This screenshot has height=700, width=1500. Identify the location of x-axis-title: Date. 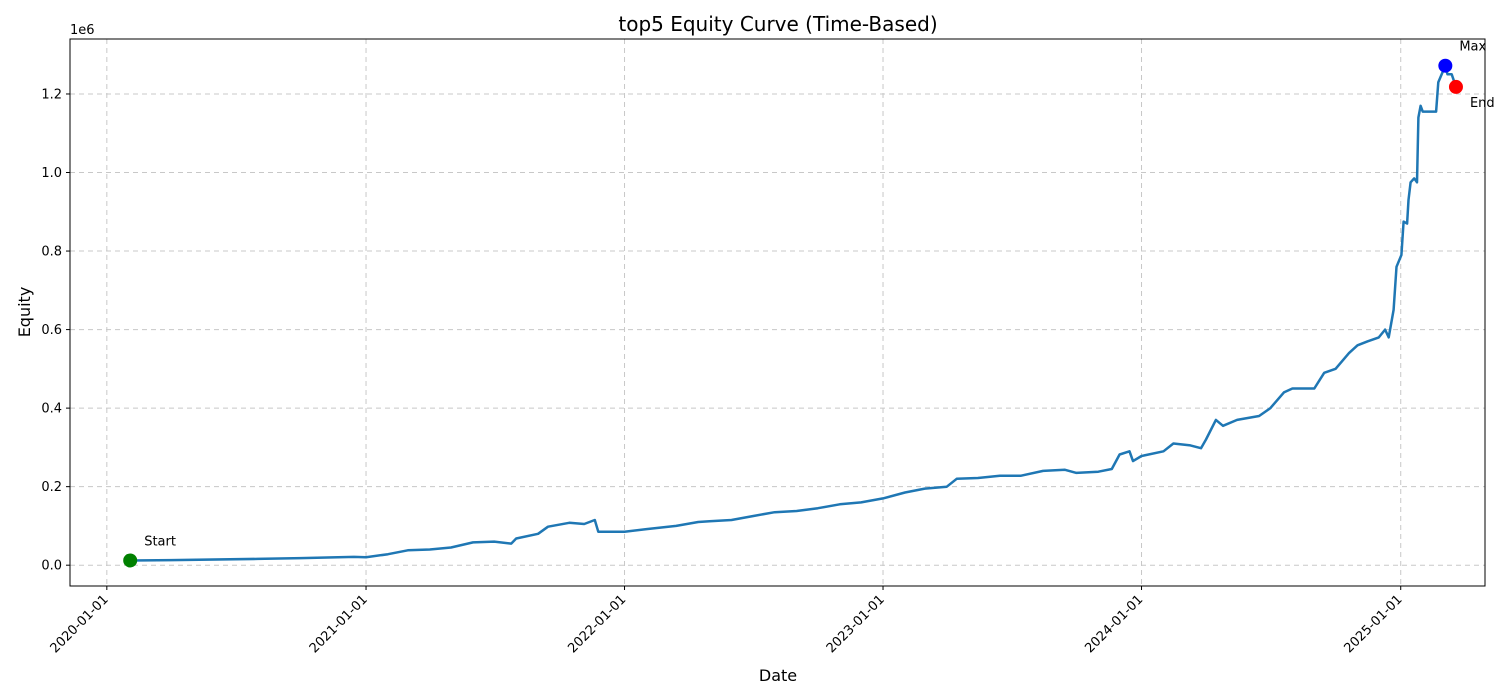
(778, 675).